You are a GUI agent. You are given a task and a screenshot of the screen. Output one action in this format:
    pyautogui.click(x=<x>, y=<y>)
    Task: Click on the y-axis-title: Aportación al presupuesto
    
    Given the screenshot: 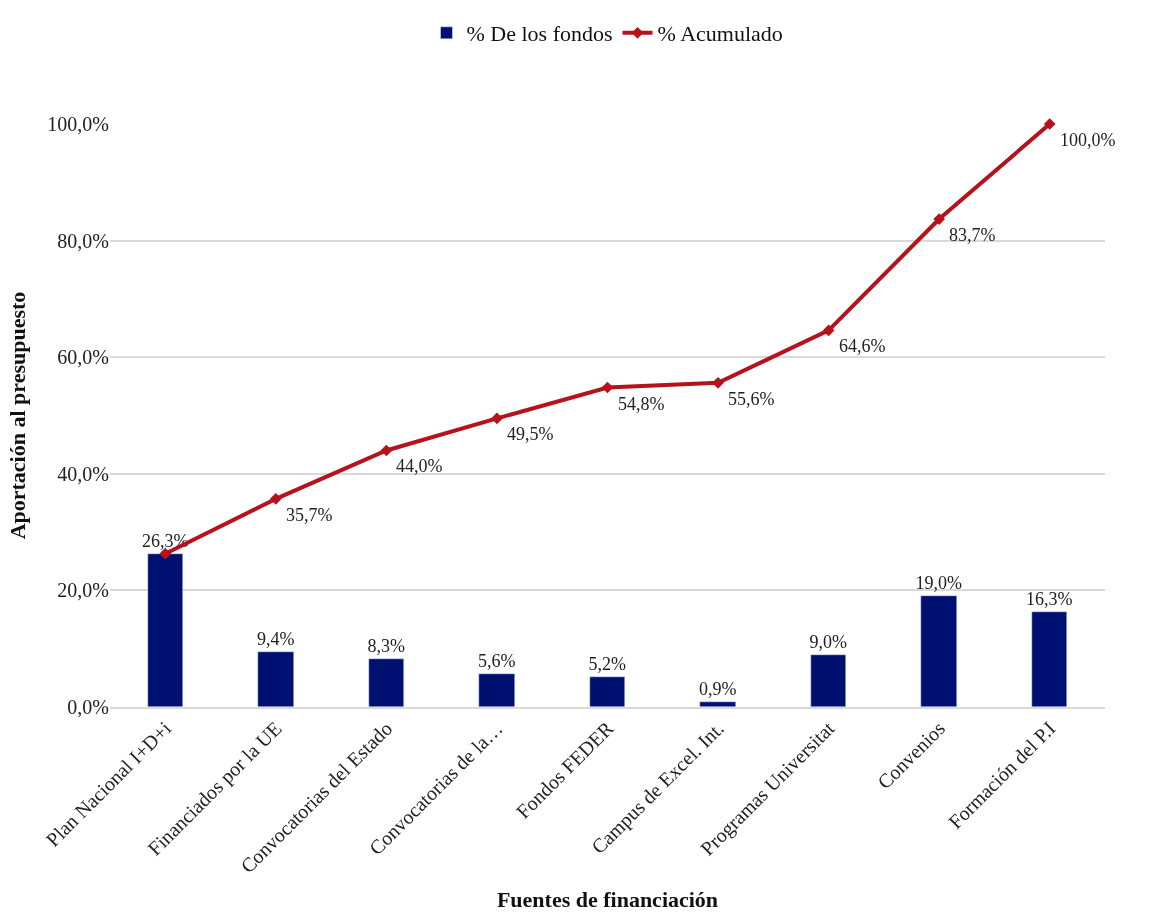 What is the action you would take?
    pyautogui.click(x=18, y=415)
    